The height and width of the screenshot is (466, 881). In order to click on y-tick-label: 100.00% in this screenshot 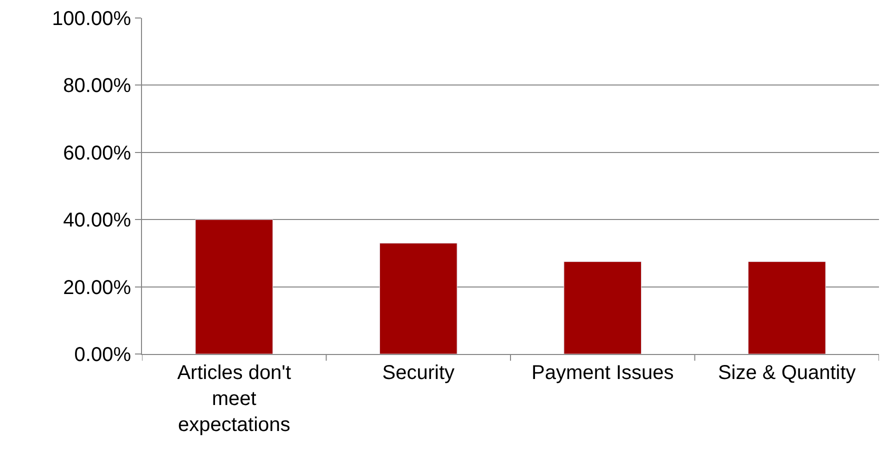, I will do `click(92, 19)`.